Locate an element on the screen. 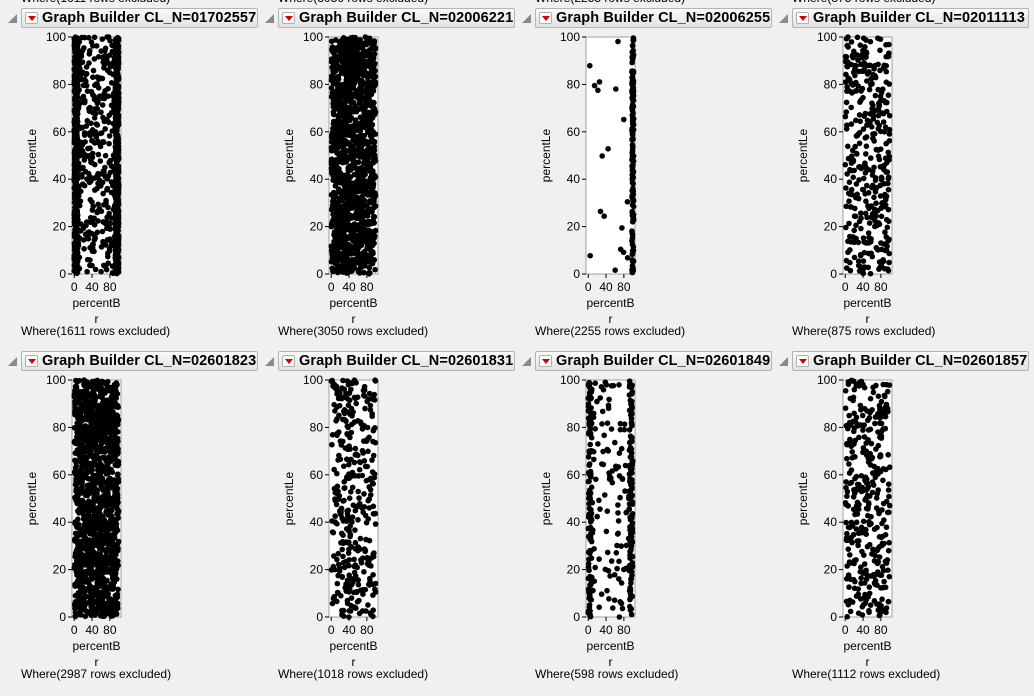  y-tick-label: 100 is located at coordinates (570, 37).